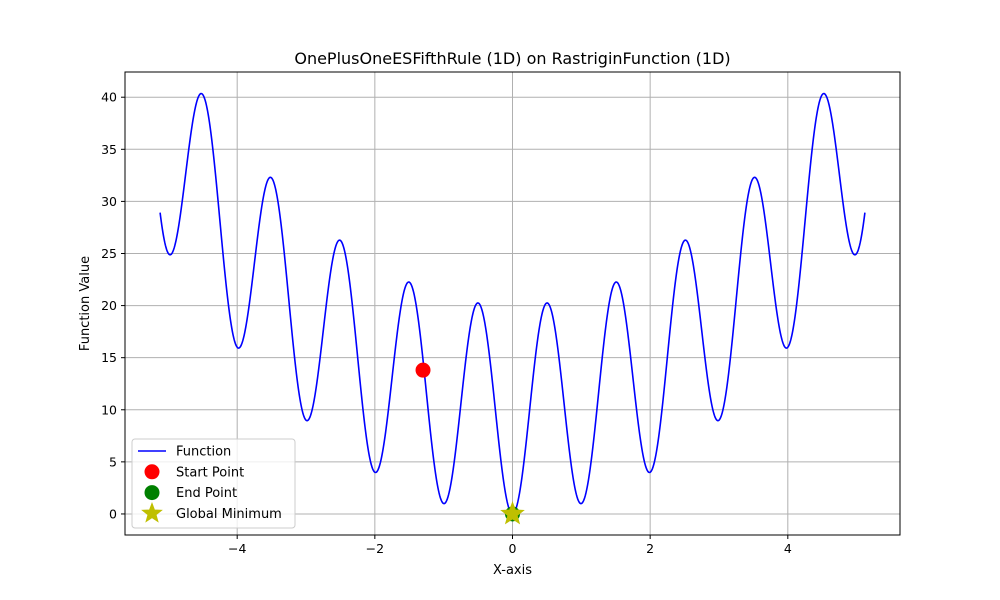  What do you see at coordinates (206, 493) in the screenshot?
I see `legend-label-end-point: End Point` at bounding box center [206, 493].